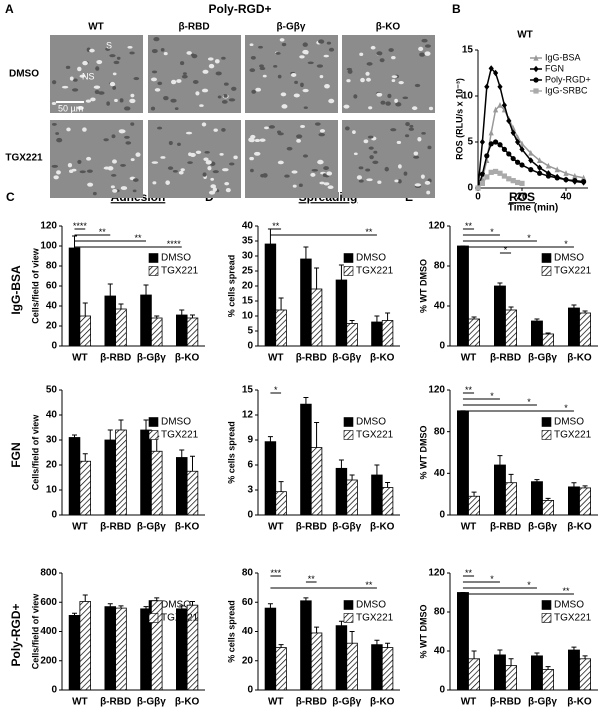  Describe the element at coordinates (48, 631) in the screenshot. I see `y-tick-label: 400` at that location.